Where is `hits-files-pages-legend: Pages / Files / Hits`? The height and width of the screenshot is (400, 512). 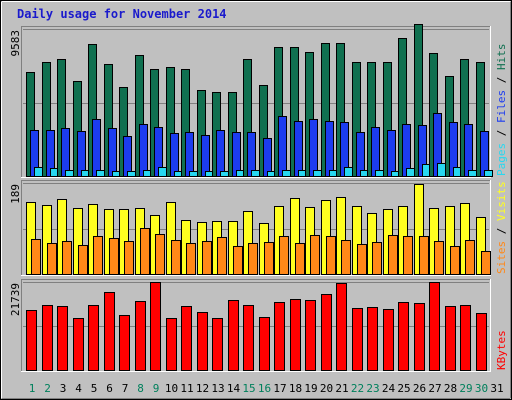 hits-files-pages-legend: Pages / Files / Hits is located at coordinates (501, 110).